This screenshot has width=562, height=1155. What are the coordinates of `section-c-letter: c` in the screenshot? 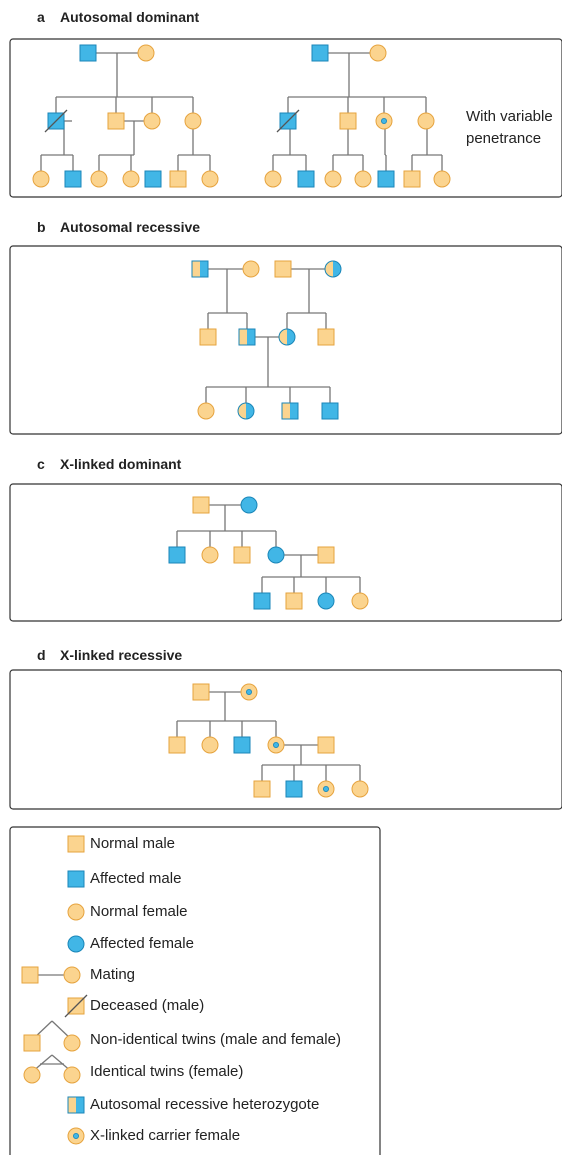 It's located at (41, 464).